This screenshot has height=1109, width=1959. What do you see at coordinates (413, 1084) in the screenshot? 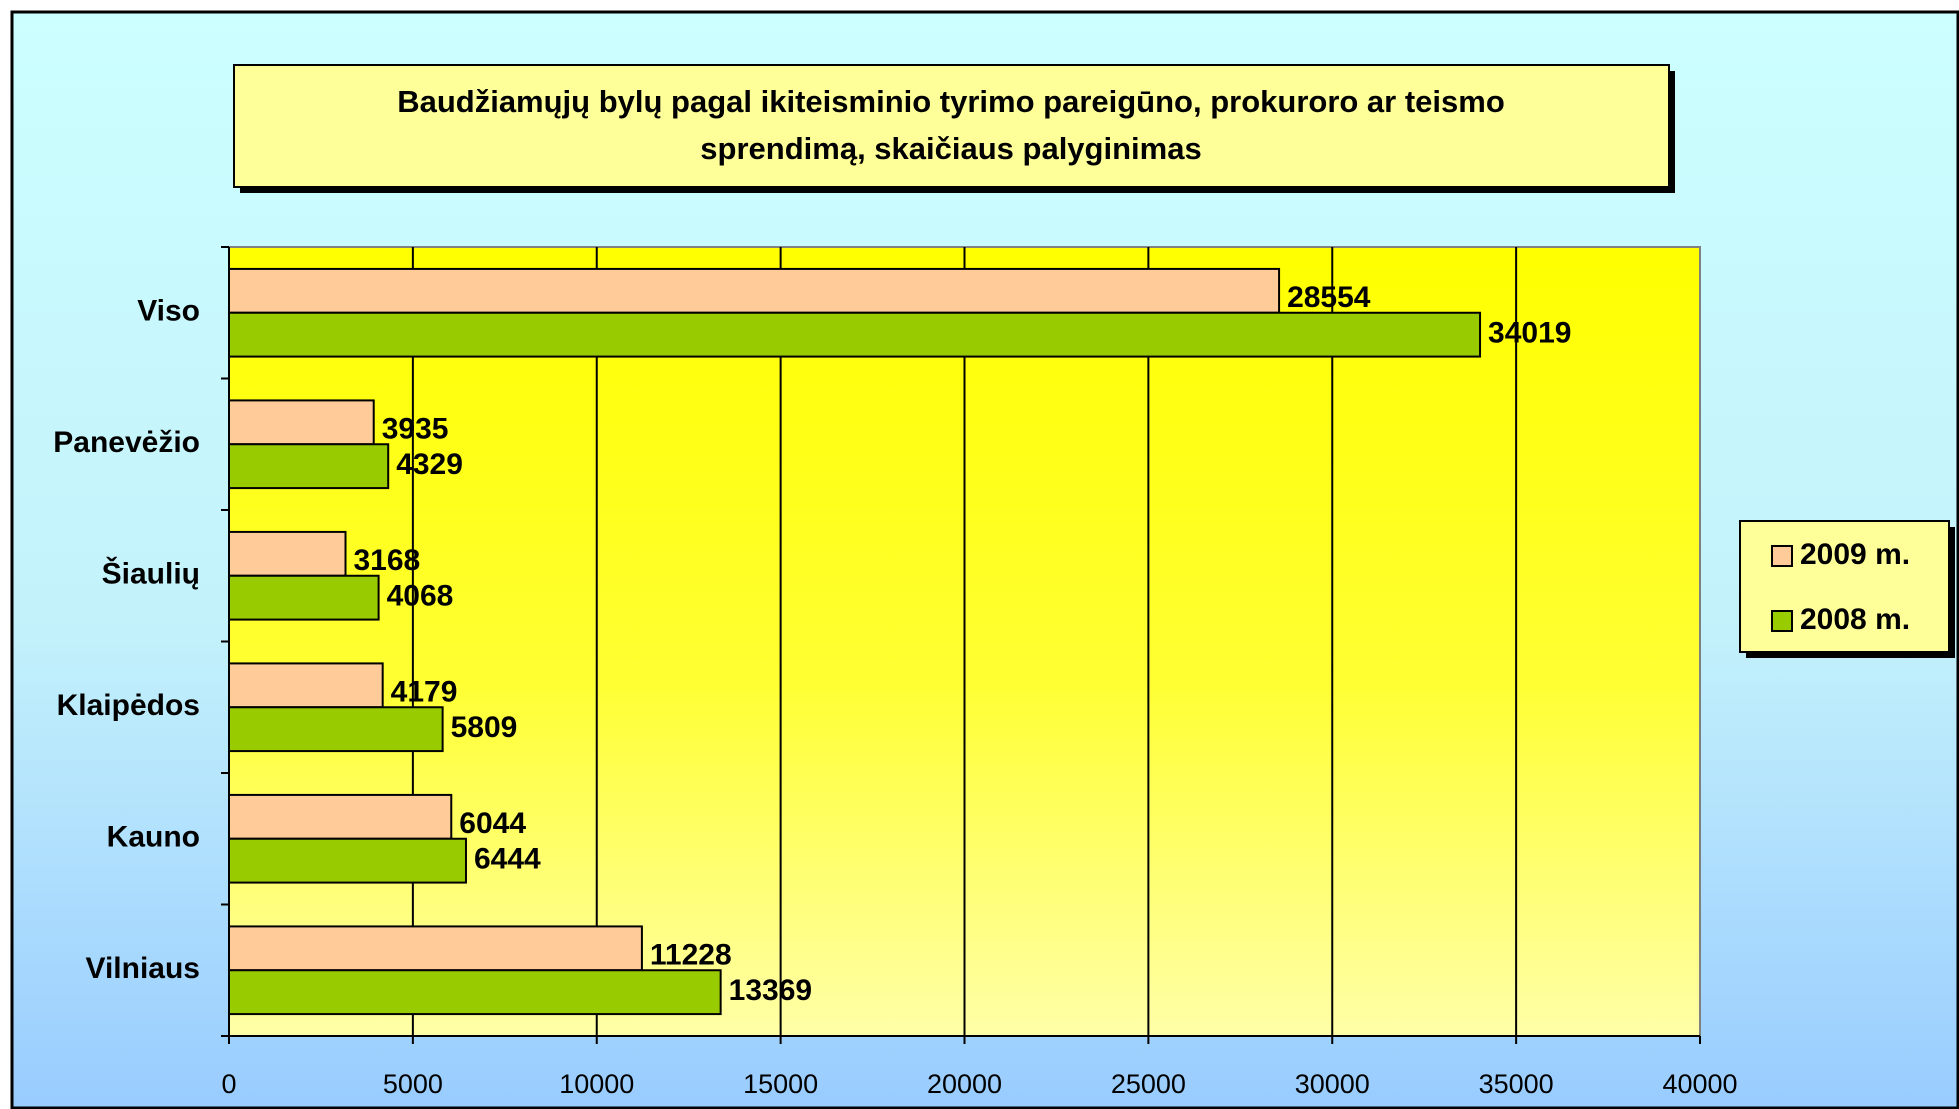
I see `x-tick-label: 5000` at bounding box center [413, 1084].